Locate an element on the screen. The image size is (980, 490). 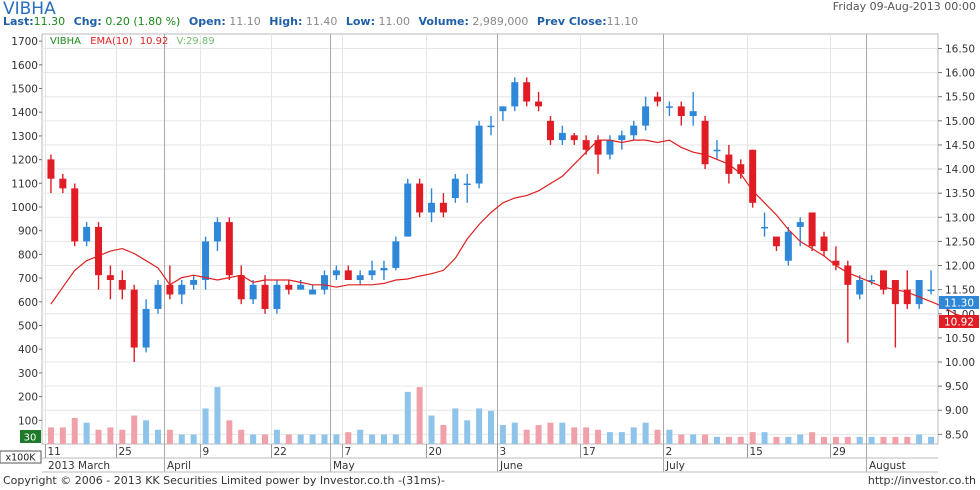
high-value: 11.40 is located at coordinates (321, 21).